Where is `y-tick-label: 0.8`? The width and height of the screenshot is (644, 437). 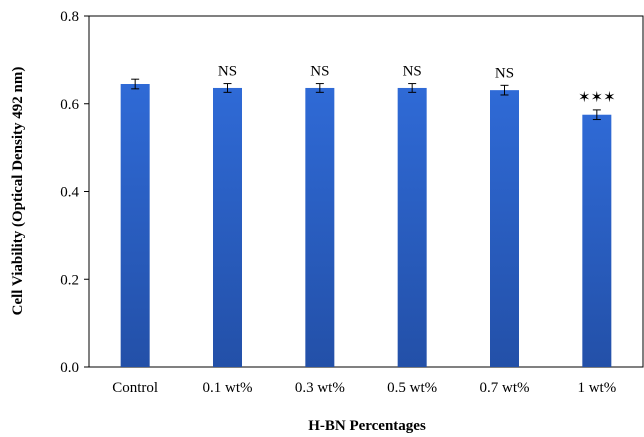 y-tick-label: 0.8 is located at coordinates (69, 17).